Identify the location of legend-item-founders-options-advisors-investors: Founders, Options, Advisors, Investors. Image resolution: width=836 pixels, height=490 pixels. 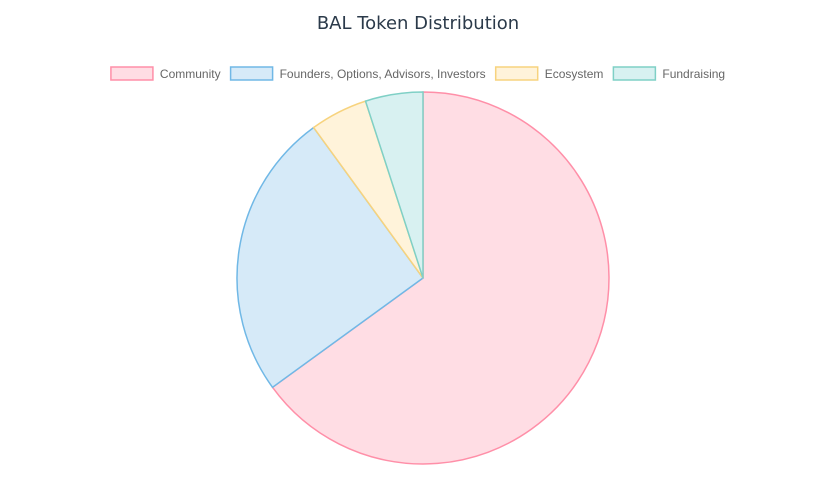
(357, 73).